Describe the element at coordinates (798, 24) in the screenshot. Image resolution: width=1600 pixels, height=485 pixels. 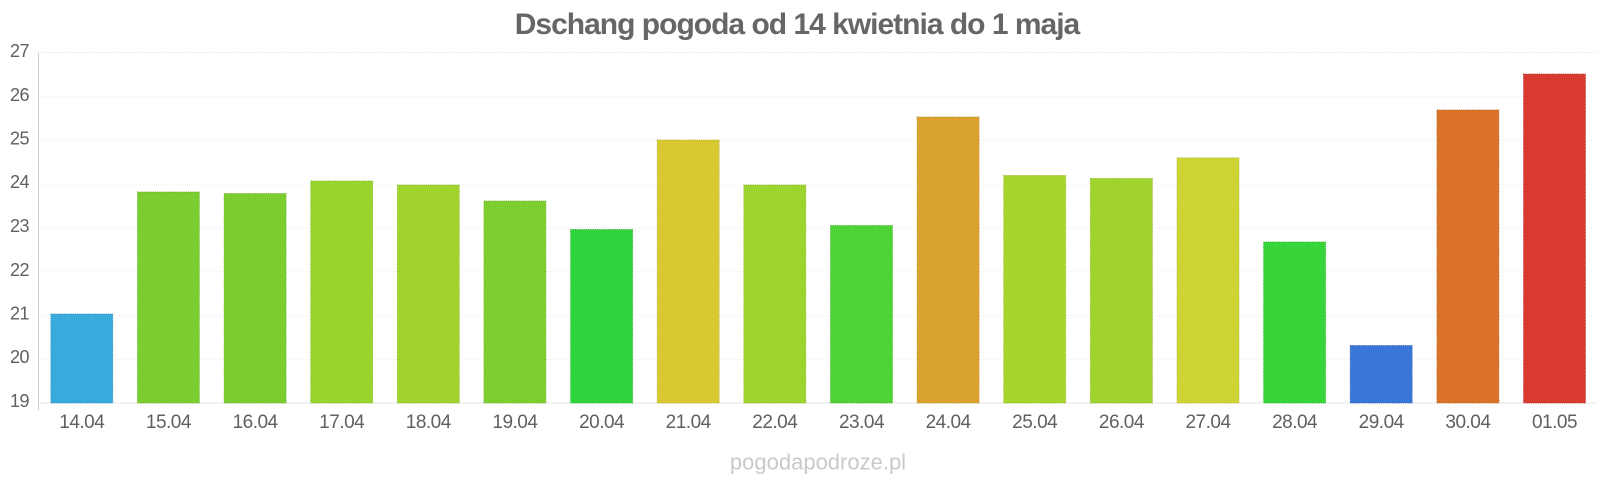
I see `svg-text:Dschang pogoda od 14 kwietnia: Dschang pogoda od 14 kwietnia do 1 maja` at that location.